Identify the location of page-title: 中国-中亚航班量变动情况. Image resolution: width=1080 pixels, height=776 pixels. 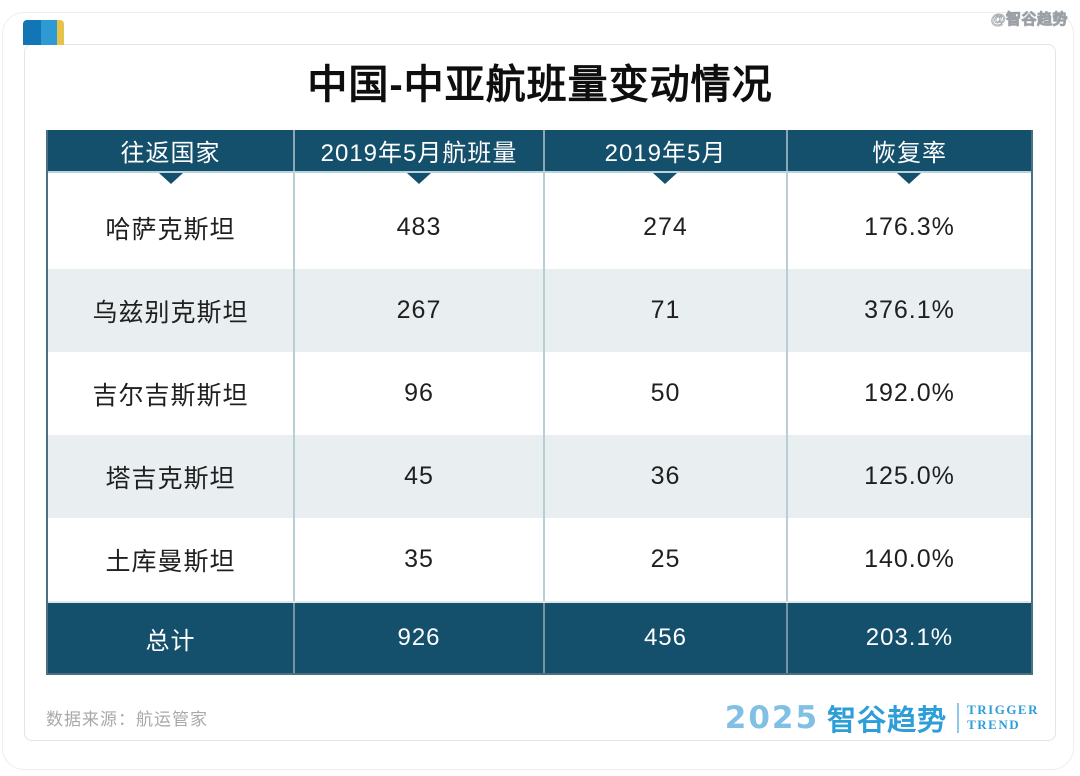
(540, 85).